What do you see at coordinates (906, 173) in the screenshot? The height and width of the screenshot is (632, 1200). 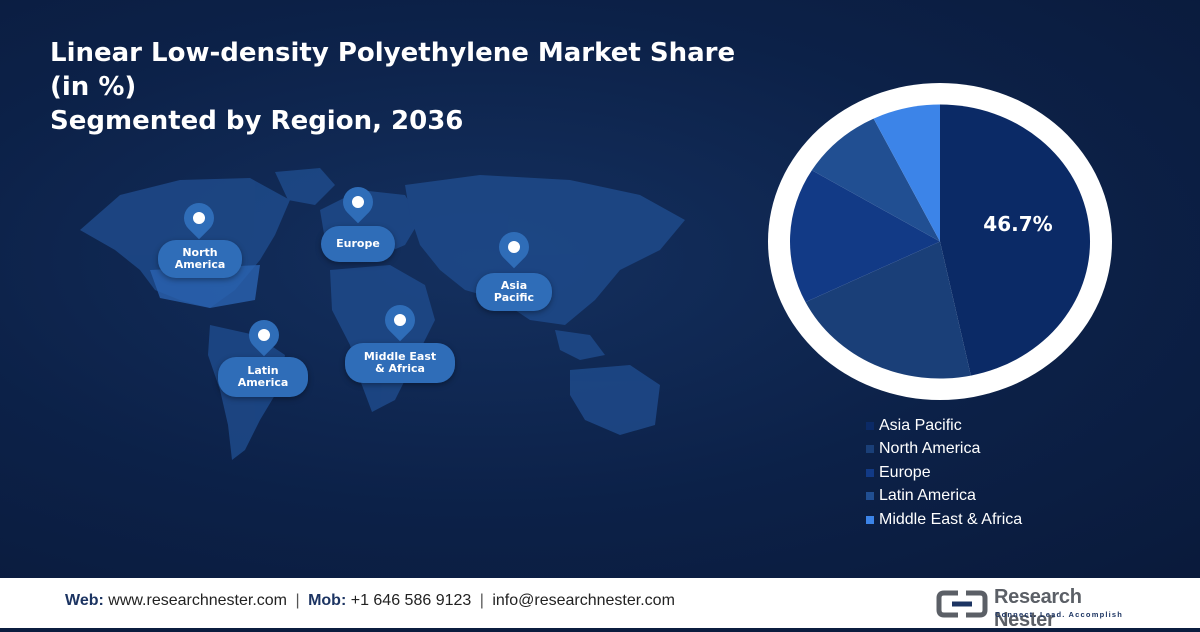 I see `pie-slice-middle-east-africa` at bounding box center [906, 173].